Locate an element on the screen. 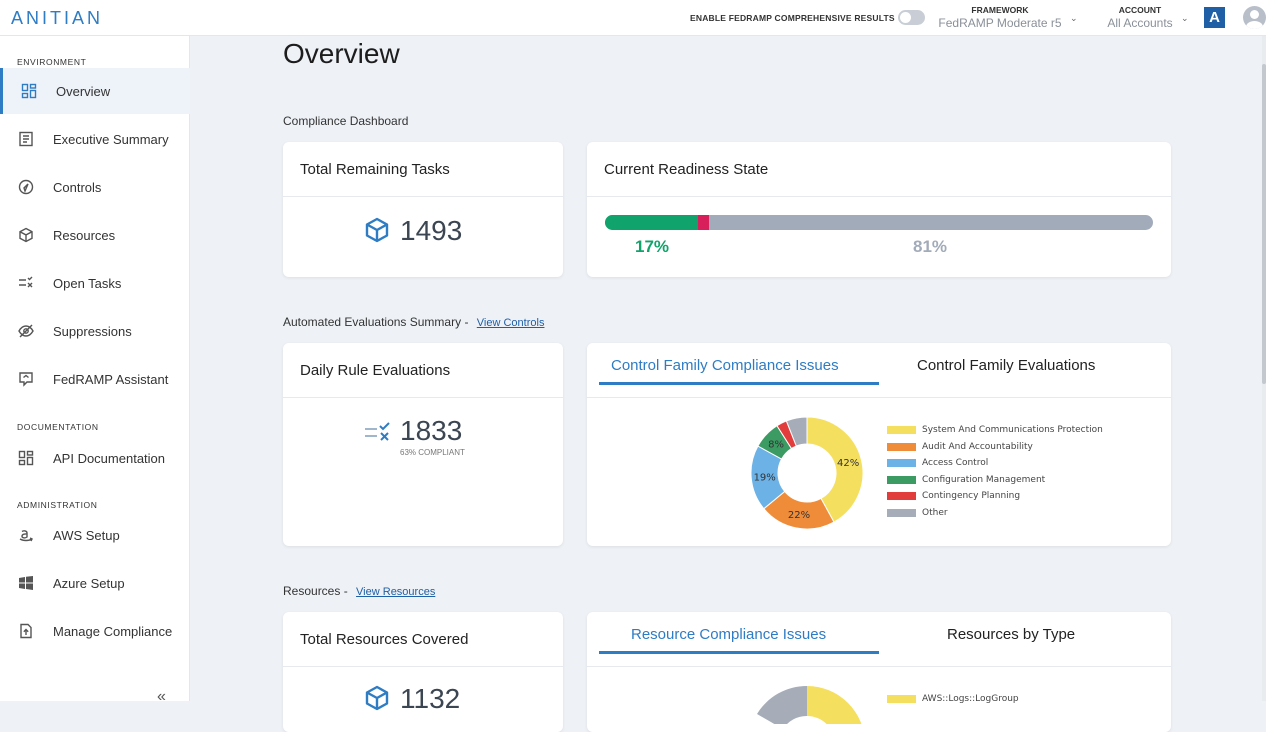  card-title: Total Remaining Tasks is located at coordinates (423, 169).